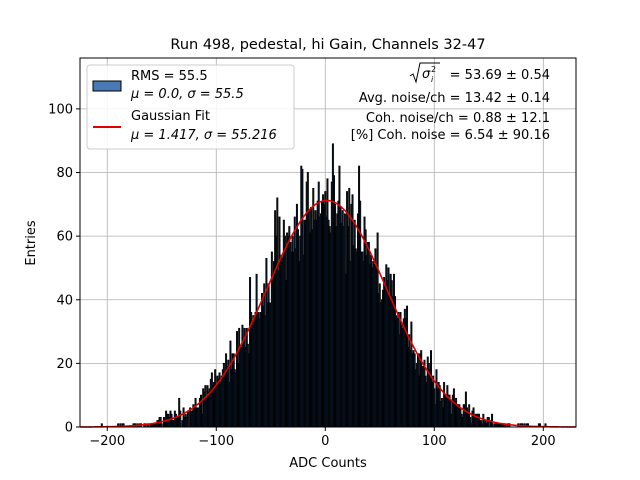 This screenshot has width=640, height=480. What do you see at coordinates (450, 135) in the screenshot?
I see `coh-percent-annotation: [%] Coh. noise = 6.54 ± 90.16` at bounding box center [450, 135].